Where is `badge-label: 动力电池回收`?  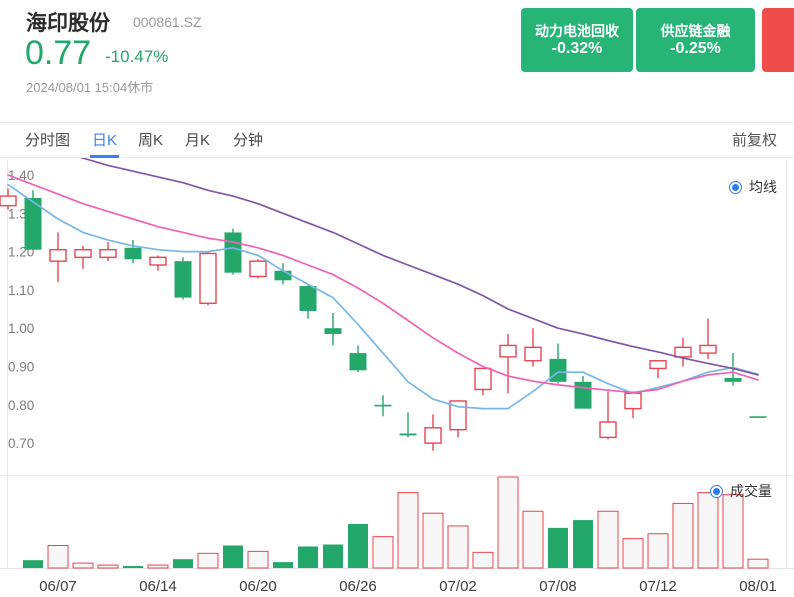 badge-label: 动力电池回收 is located at coordinates (577, 30).